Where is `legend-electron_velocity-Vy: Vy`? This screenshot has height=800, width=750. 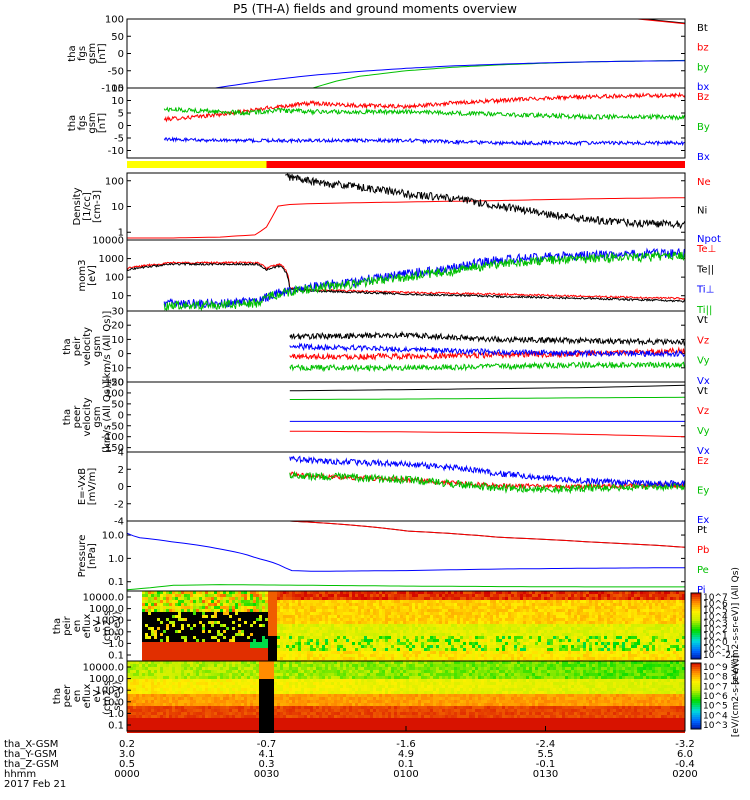 legend-electron_velocity-Vy: Vy is located at coordinates (703, 431).